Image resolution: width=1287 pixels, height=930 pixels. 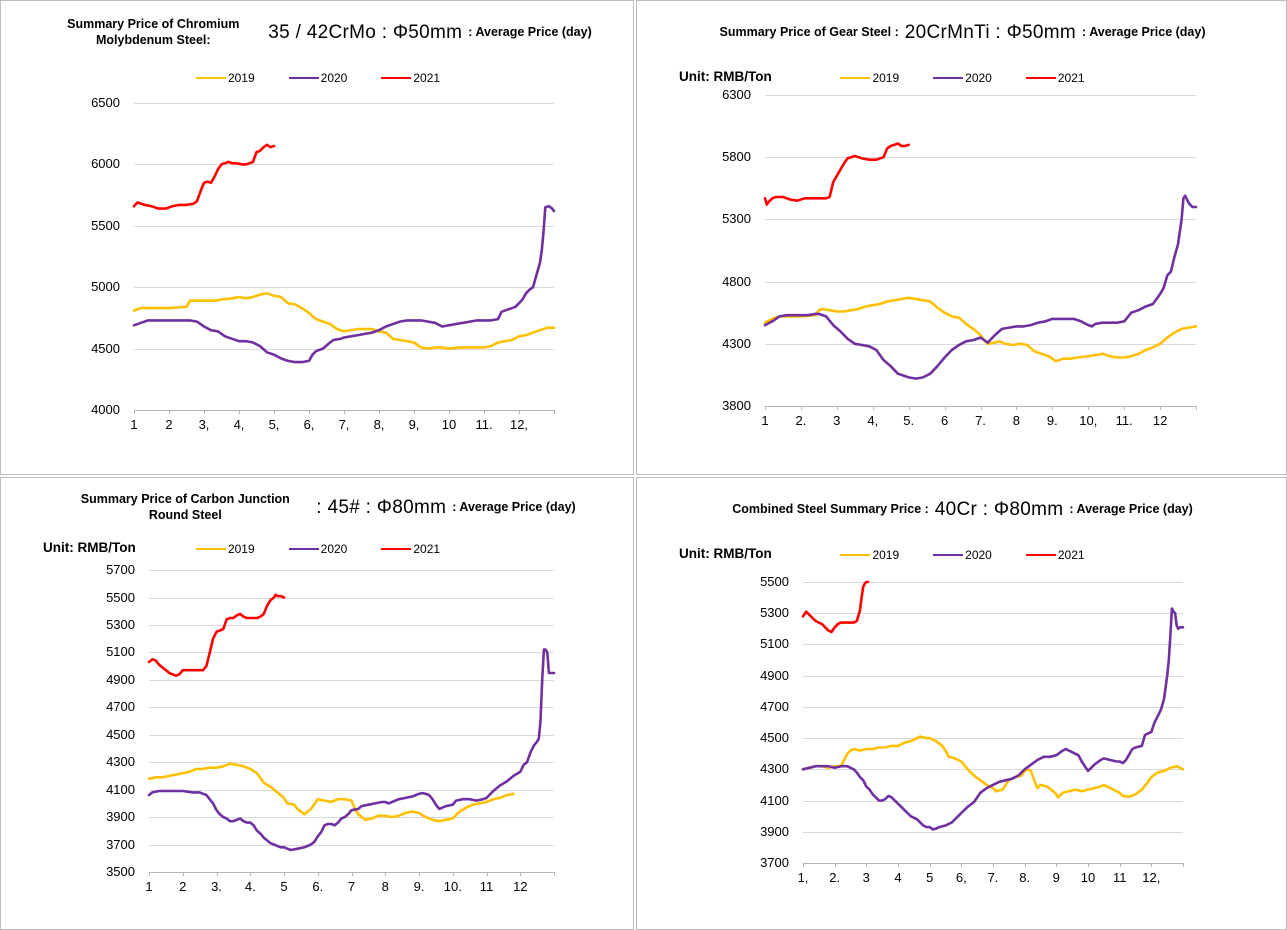 What do you see at coordinates (241, 78) in the screenshot?
I see `legend-label: 2019` at bounding box center [241, 78].